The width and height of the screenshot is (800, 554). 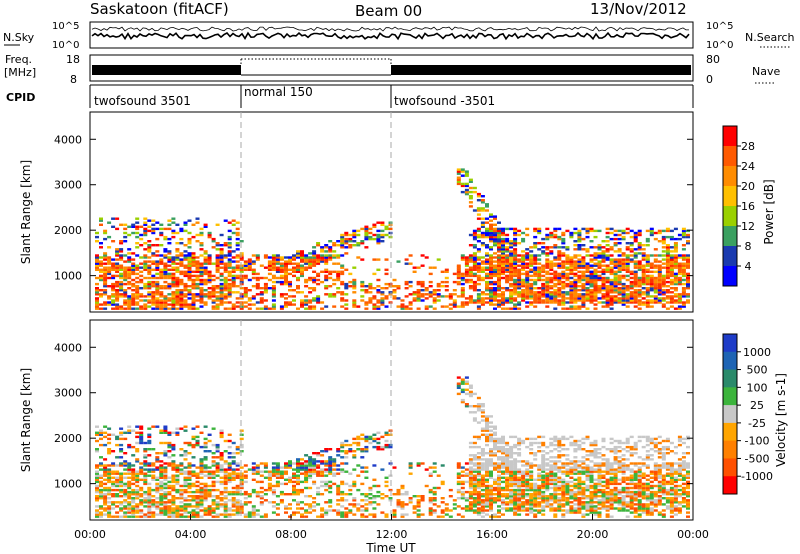 What do you see at coordinates (769, 211) in the screenshot?
I see `power-colorbar-label: Power [dB]` at bounding box center [769, 211].